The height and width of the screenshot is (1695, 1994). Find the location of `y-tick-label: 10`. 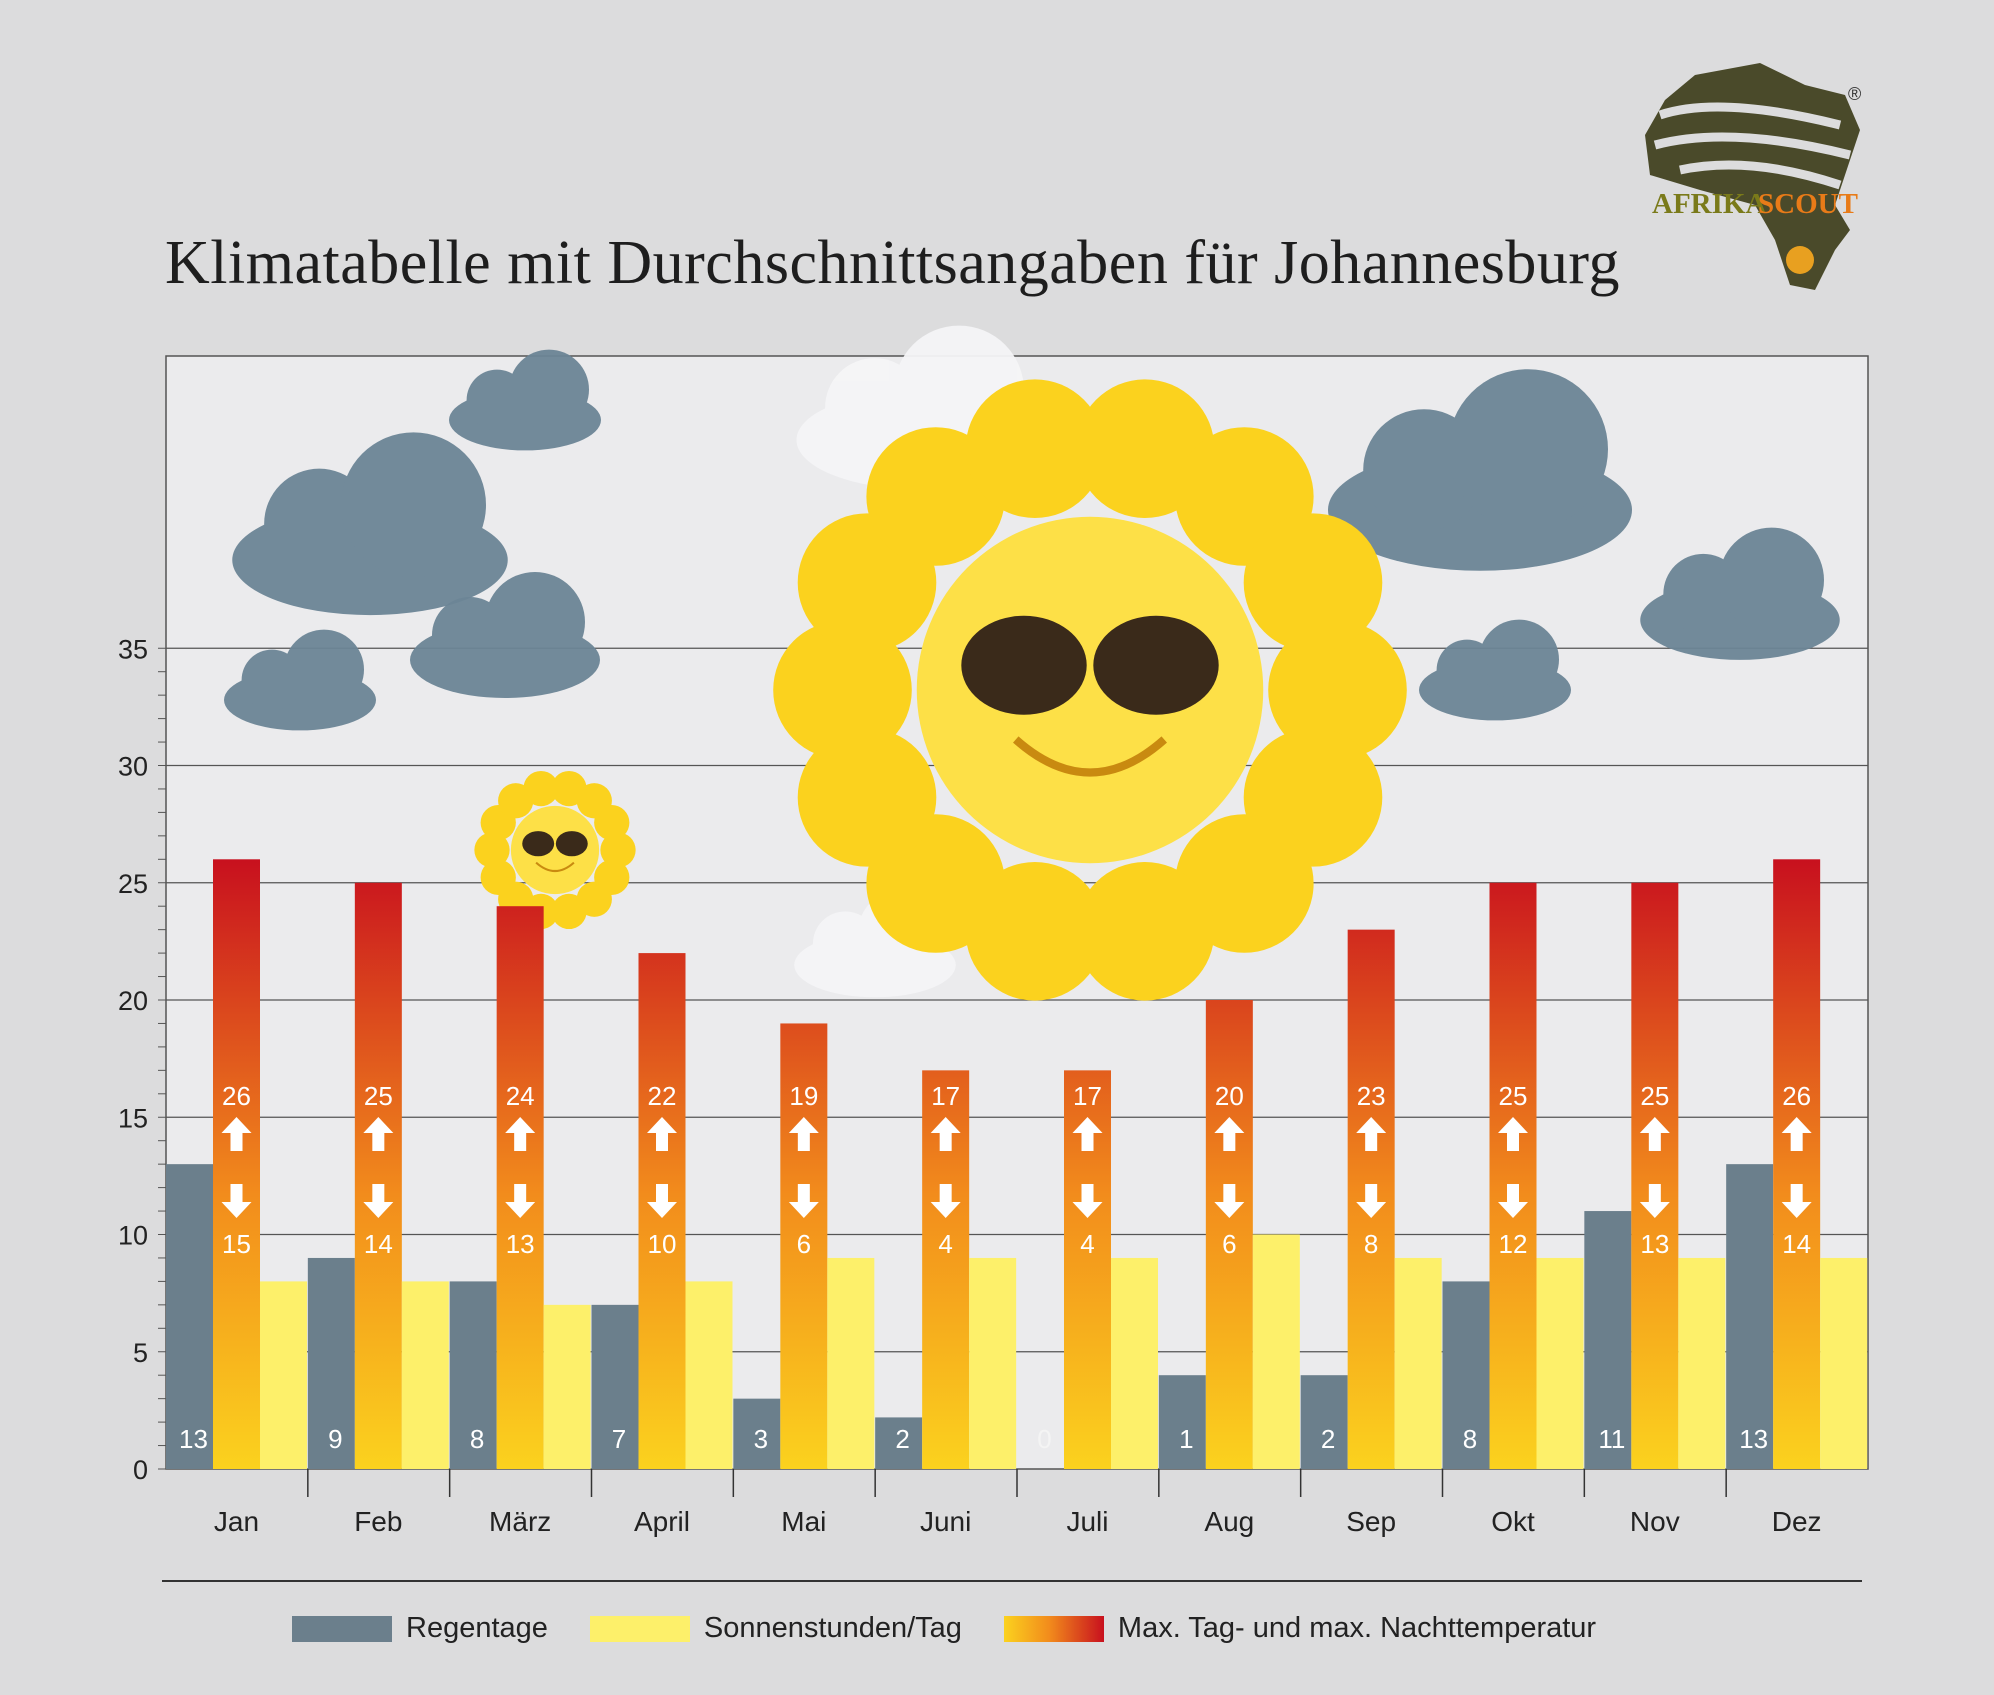

y-tick-label: 10 is located at coordinates (133, 1236).